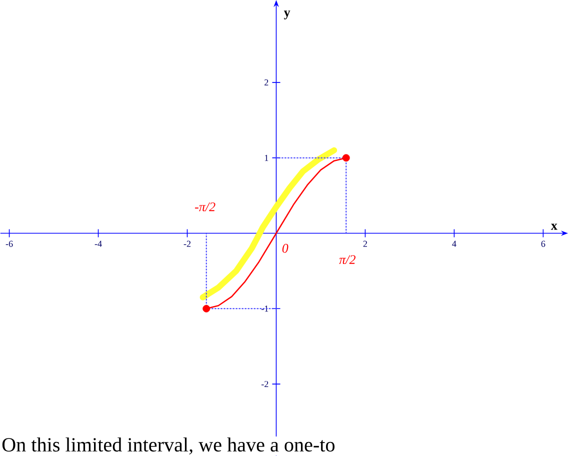 This screenshot has width=568, height=456. What do you see at coordinates (9, 243) in the screenshot?
I see `x-tick-label: -6` at bounding box center [9, 243].